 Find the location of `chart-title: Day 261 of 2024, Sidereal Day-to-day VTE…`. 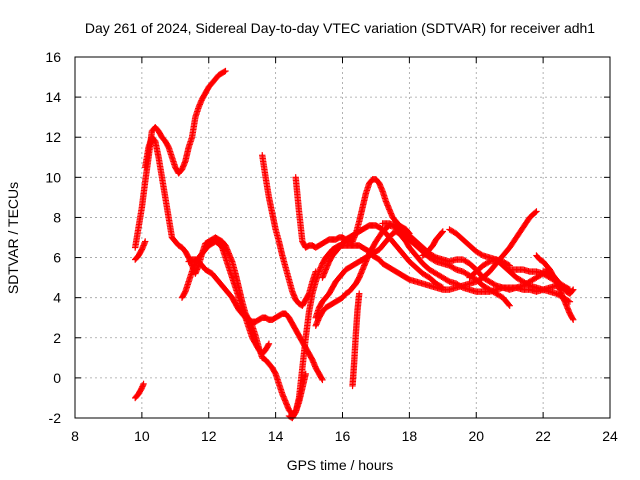

chart-title: Day 261 of 2024, Sidereal Day-to-day VTE… is located at coordinates (340, 28).